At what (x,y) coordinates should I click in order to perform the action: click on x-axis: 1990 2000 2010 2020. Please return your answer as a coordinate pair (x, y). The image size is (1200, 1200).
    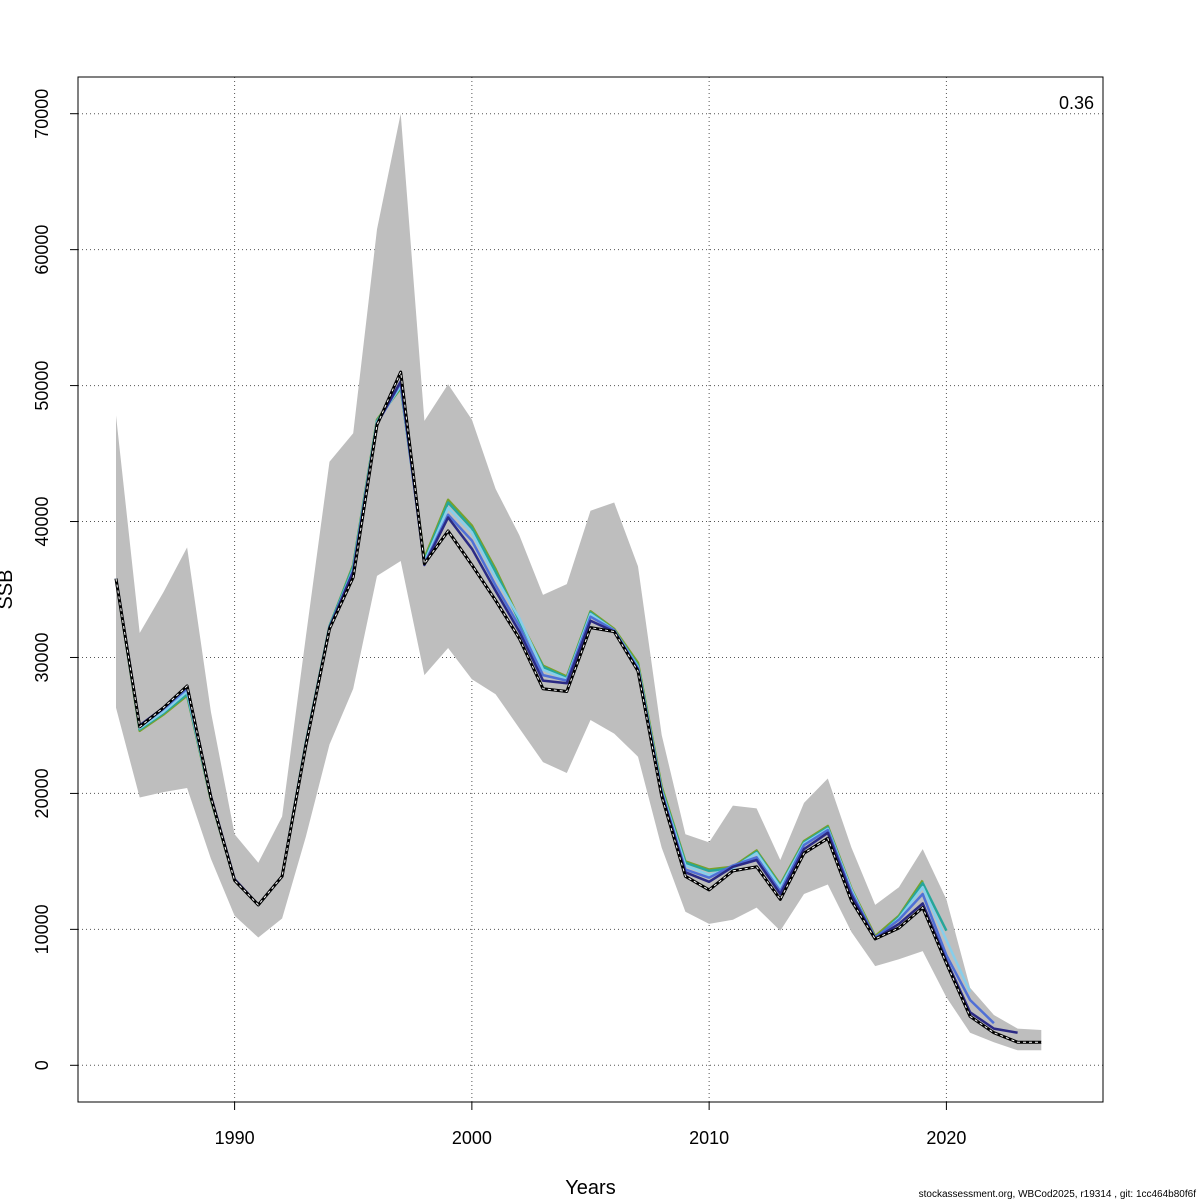
    Looking at the image, I should click on (590, 1125).